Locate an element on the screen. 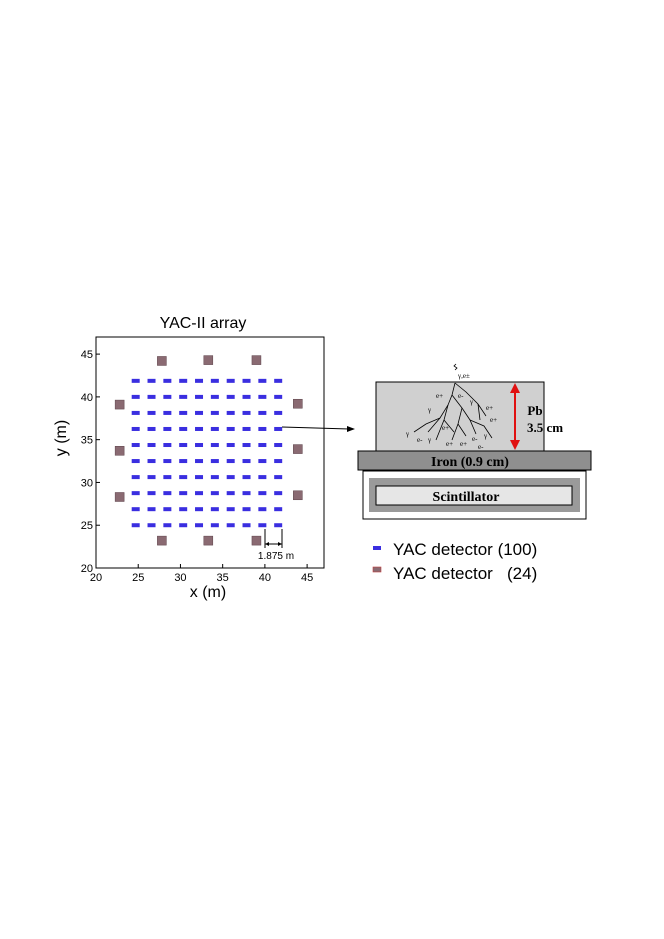  pb-thickness-label: 3.5 cm is located at coordinates (545, 427).